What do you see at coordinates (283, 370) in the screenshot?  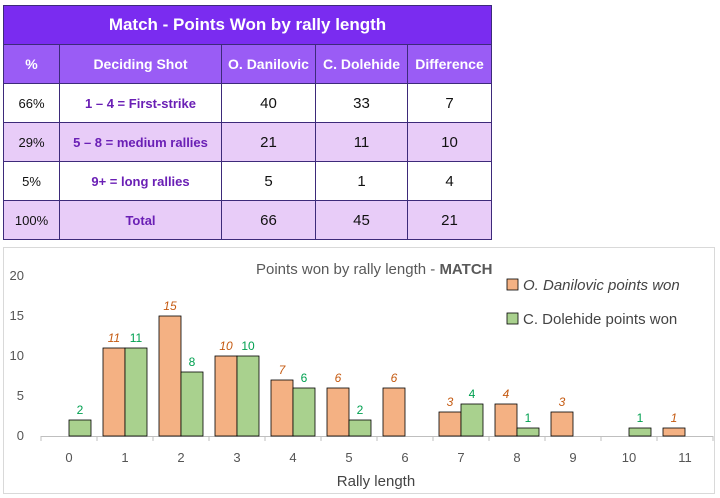 I see `data-label-danilovic: 7` at bounding box center [283, 370].